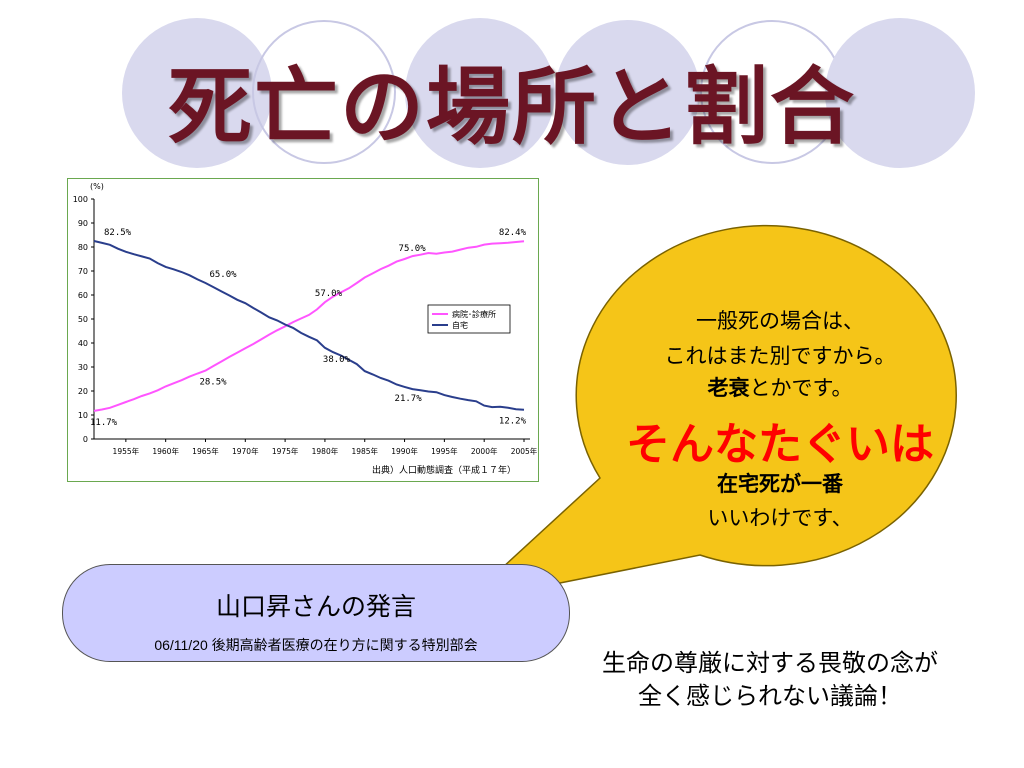 The width and height of the screenshot is (1024, 768). I want to click on speech-line-2: これはまた別ですから。, so click(780, 356).